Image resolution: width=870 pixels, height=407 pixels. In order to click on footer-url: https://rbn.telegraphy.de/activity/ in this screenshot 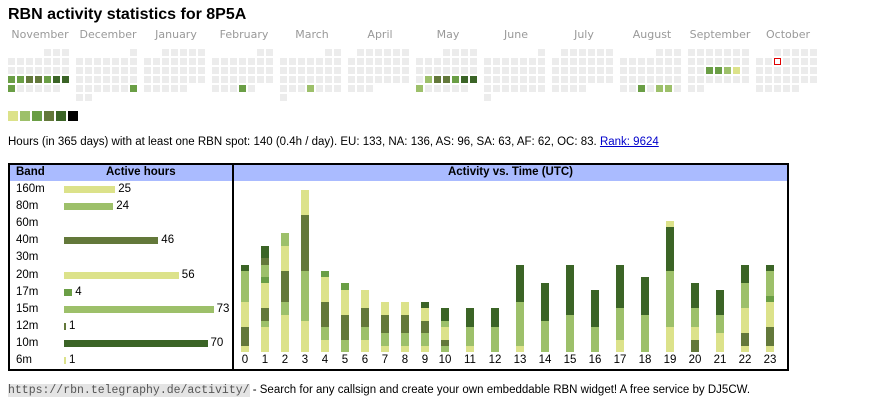, I will do `click(129, 390)`.